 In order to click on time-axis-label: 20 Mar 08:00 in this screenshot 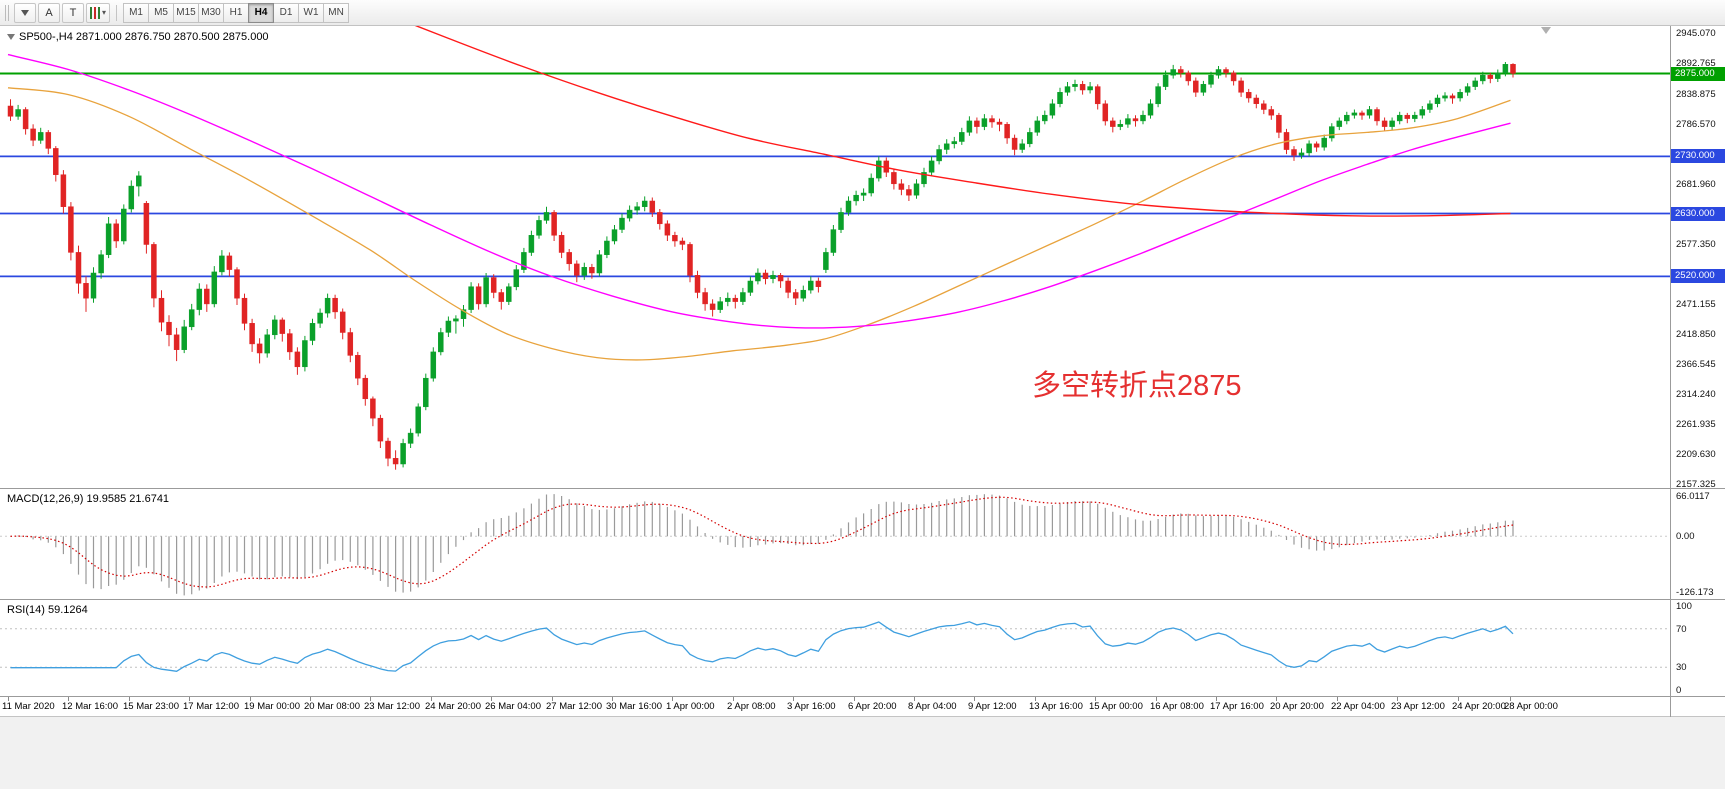, I will do `click(332, 706)`.